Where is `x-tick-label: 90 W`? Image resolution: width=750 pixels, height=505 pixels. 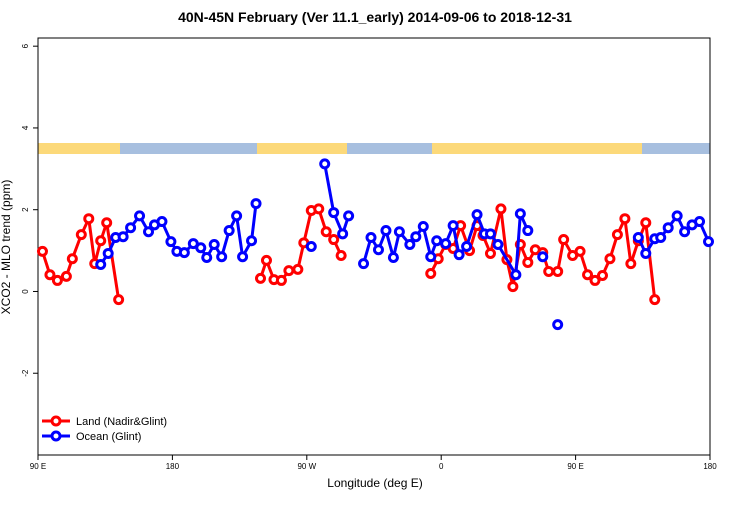
x-tick-label: 90 W is located at coordinates (306, 466).